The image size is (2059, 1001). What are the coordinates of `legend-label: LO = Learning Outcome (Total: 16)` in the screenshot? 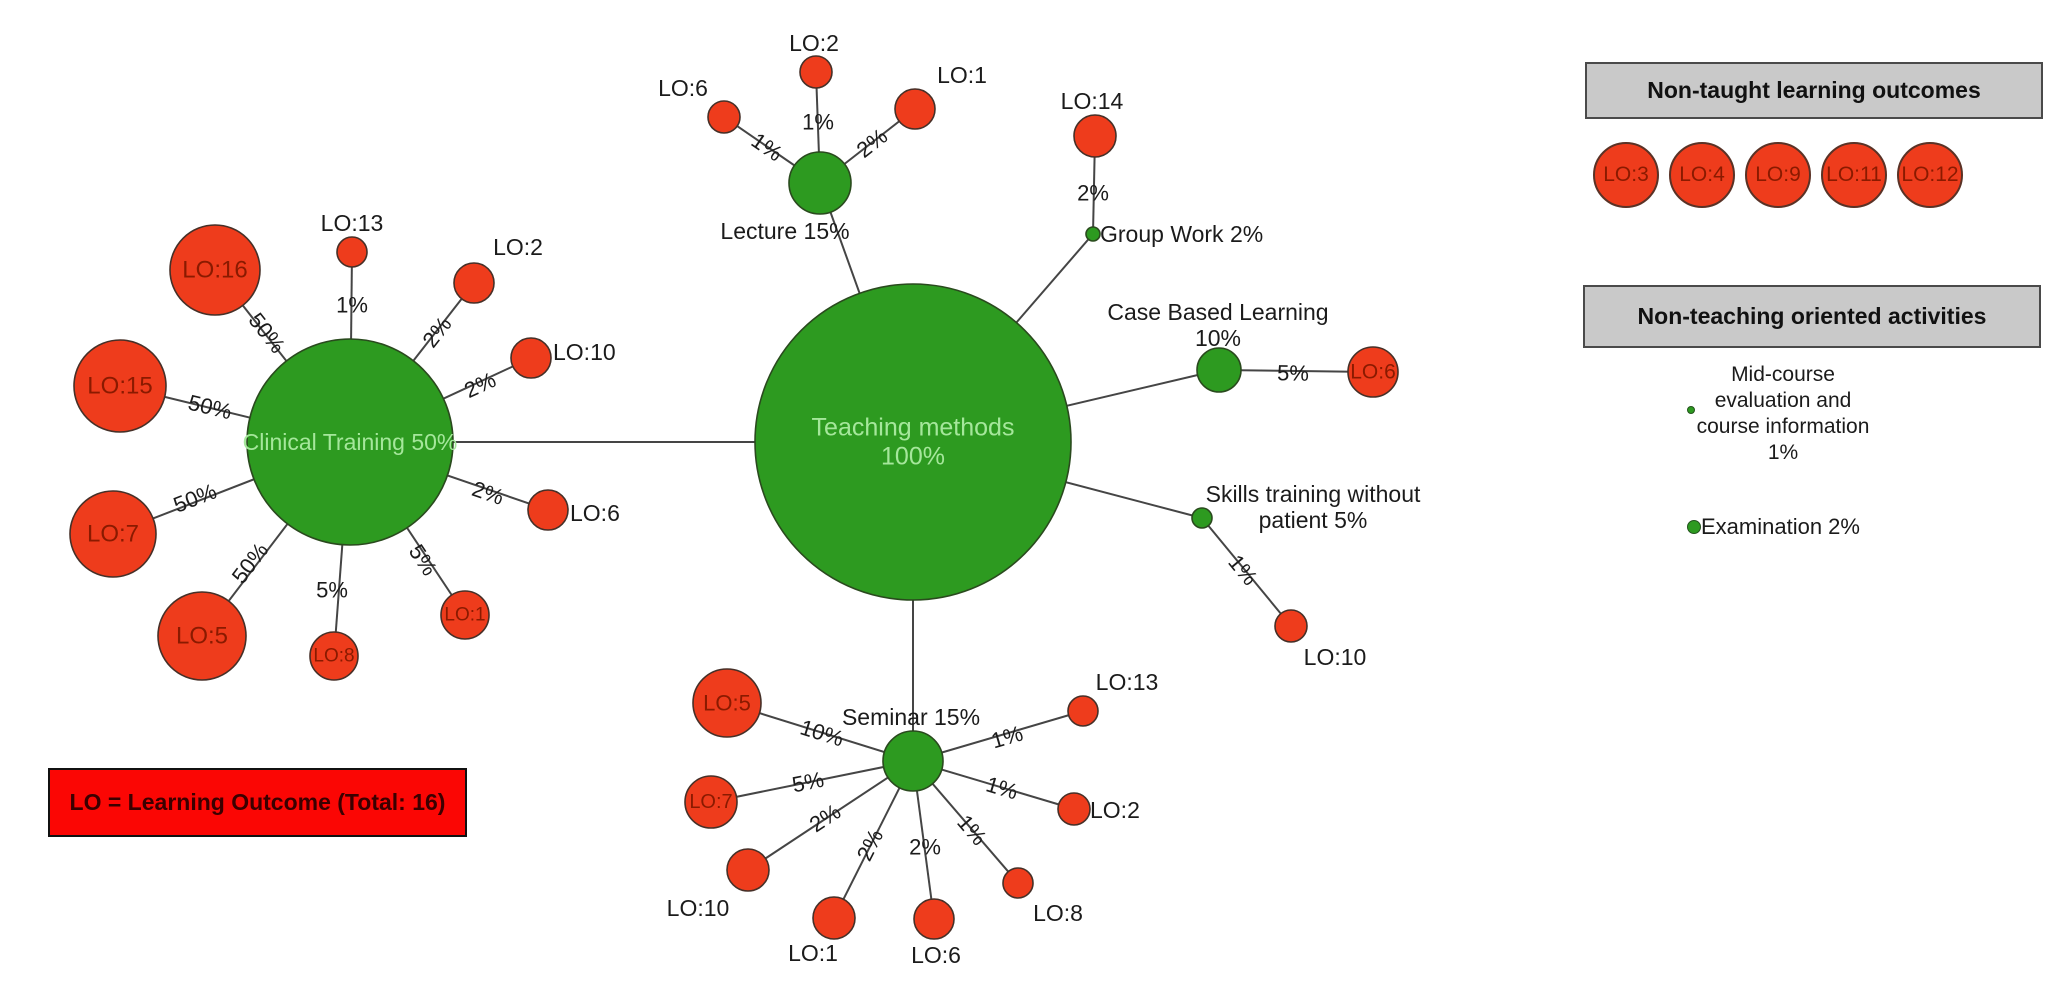 It's located at (257, 802).